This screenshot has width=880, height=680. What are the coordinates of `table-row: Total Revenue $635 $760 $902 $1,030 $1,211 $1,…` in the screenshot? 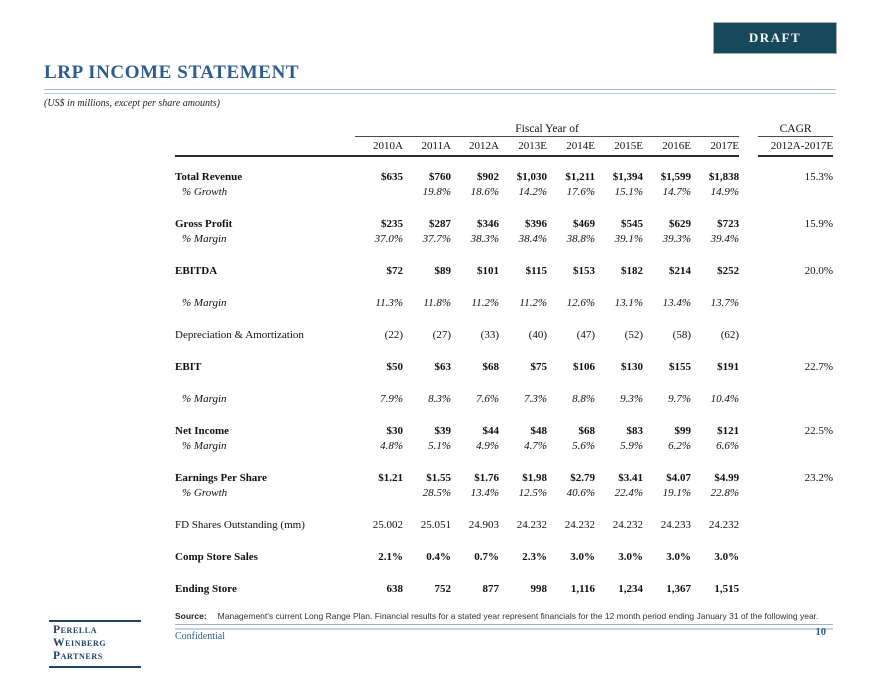 It's located at (504, 170).